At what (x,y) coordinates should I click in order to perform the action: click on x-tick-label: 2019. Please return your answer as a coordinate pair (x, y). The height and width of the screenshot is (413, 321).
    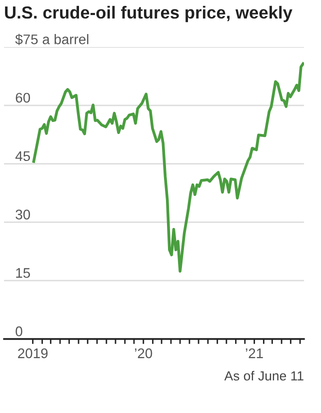
    Looking at the image, I should click on (33, 353).